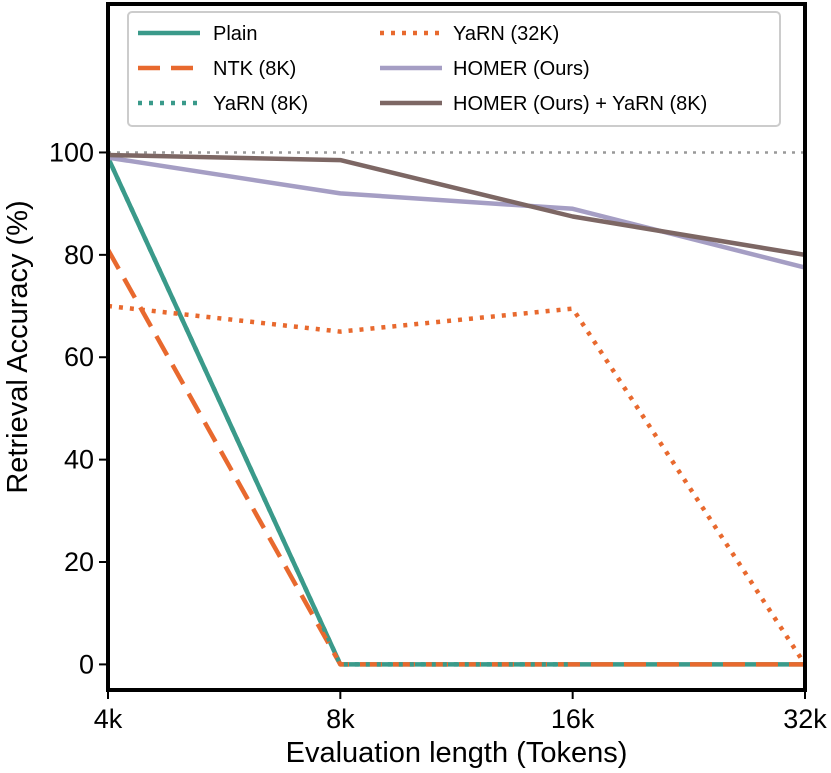 The height and width of the screenshot is (773, 831). I want to click on legend-label-5: HOMER (Ours), so click(521, 69).